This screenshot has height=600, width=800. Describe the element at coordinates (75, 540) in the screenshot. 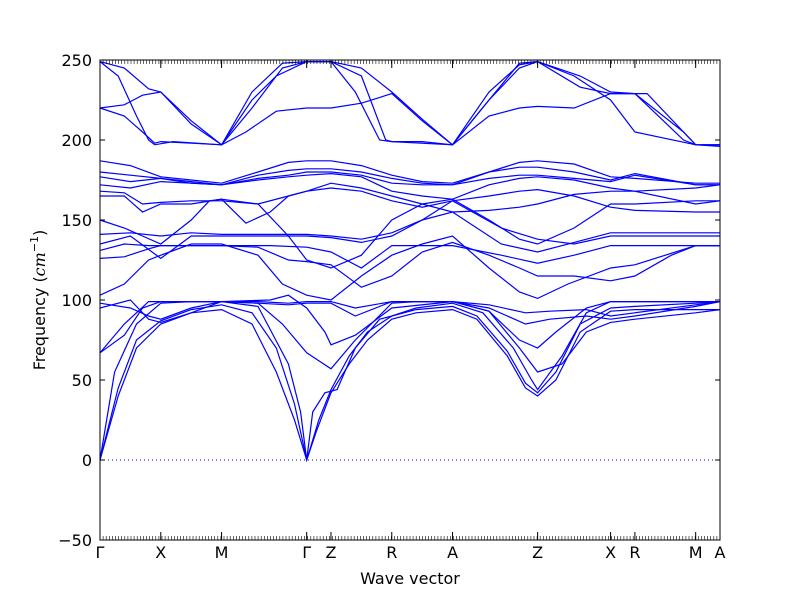

I see `y-tick-label: −50` at that location.